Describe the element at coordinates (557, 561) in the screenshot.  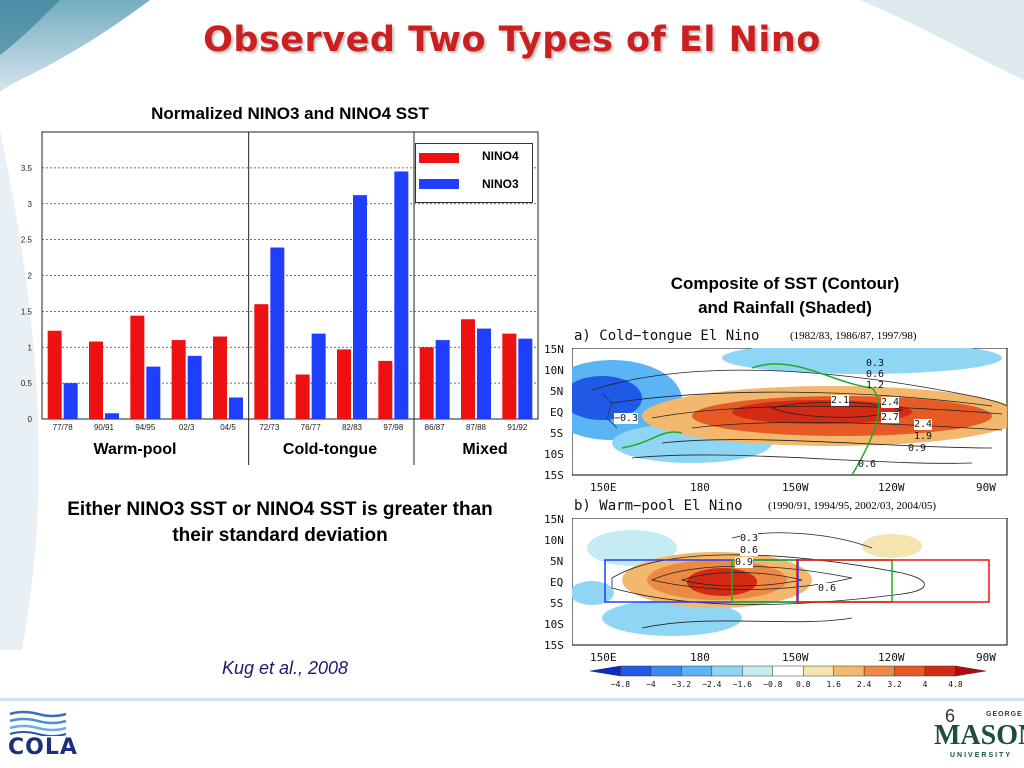
I see `map-b-lat-5n: 5N` at that location.